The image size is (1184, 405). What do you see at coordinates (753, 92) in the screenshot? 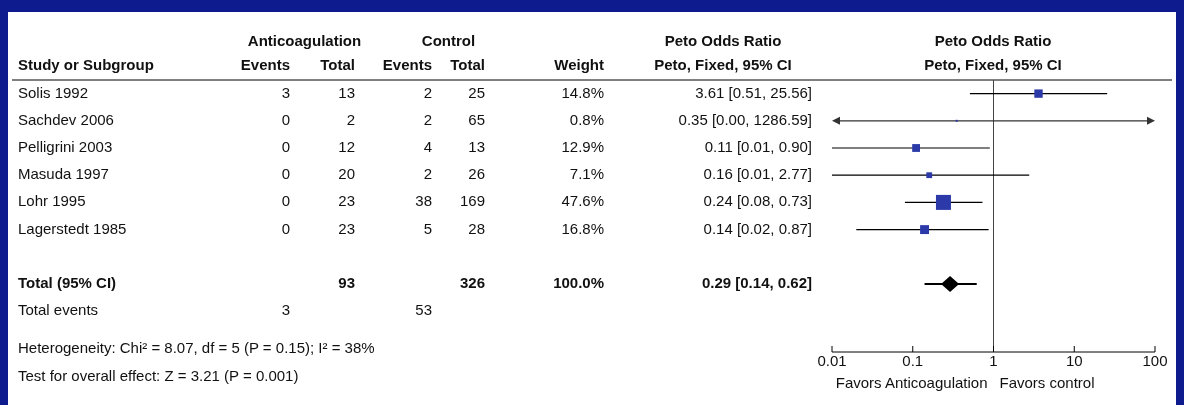
I see `data-label: 3.61 [0.51, 25.56]` at bounding box center [753, 92].